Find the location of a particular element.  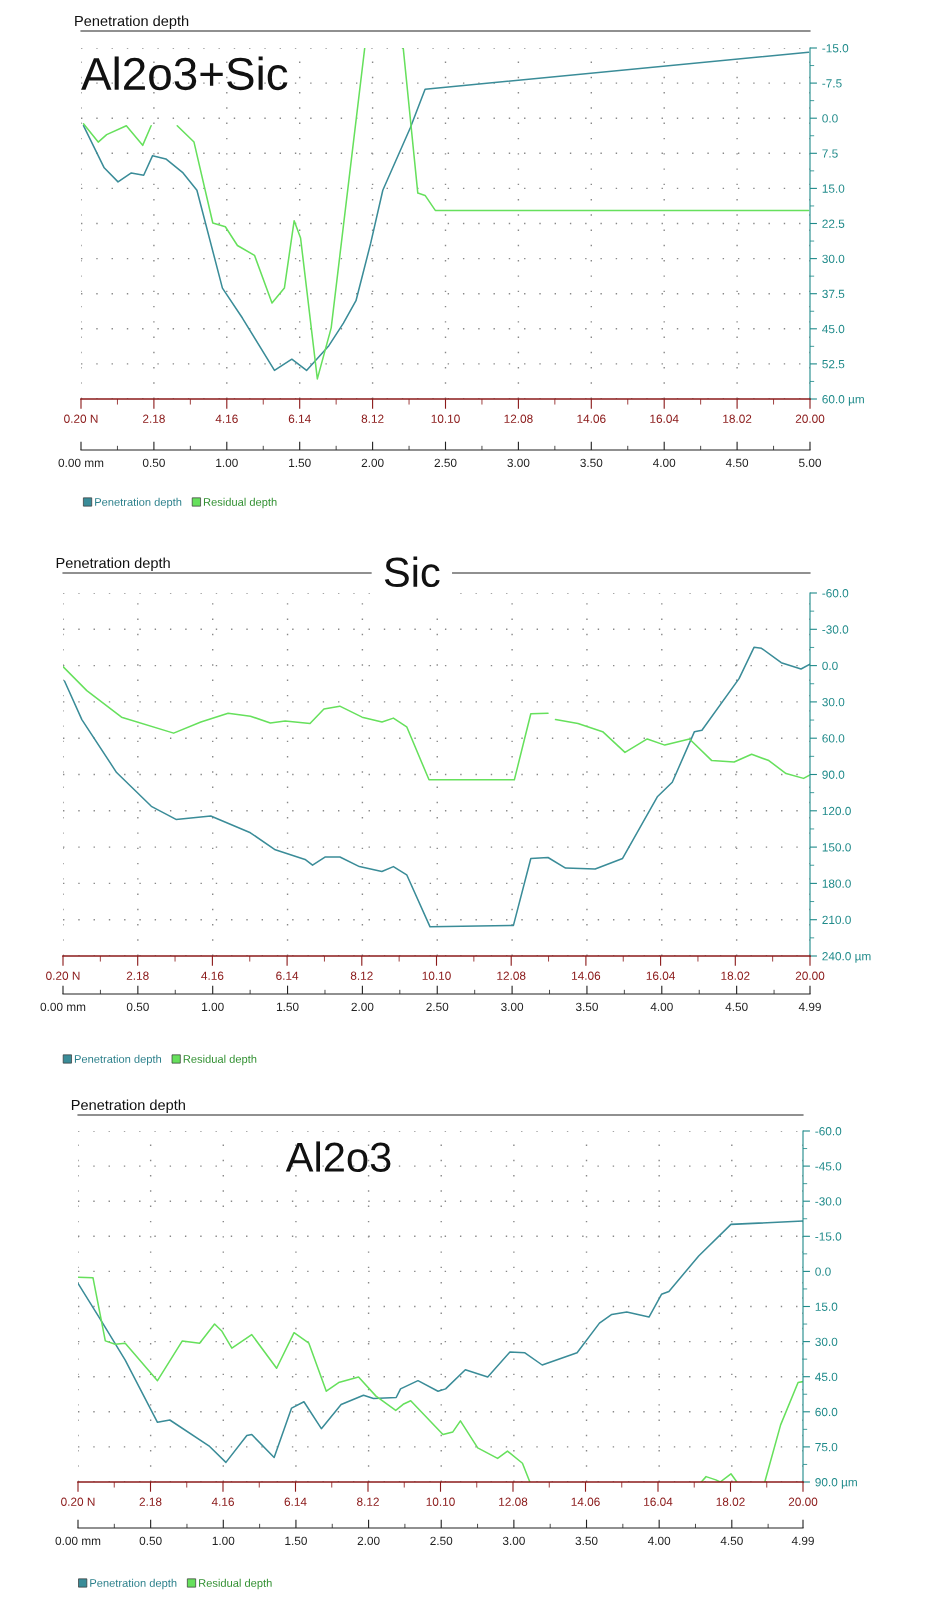

y-tick-label: 240.0 µm is located at coordinates (846, 957).